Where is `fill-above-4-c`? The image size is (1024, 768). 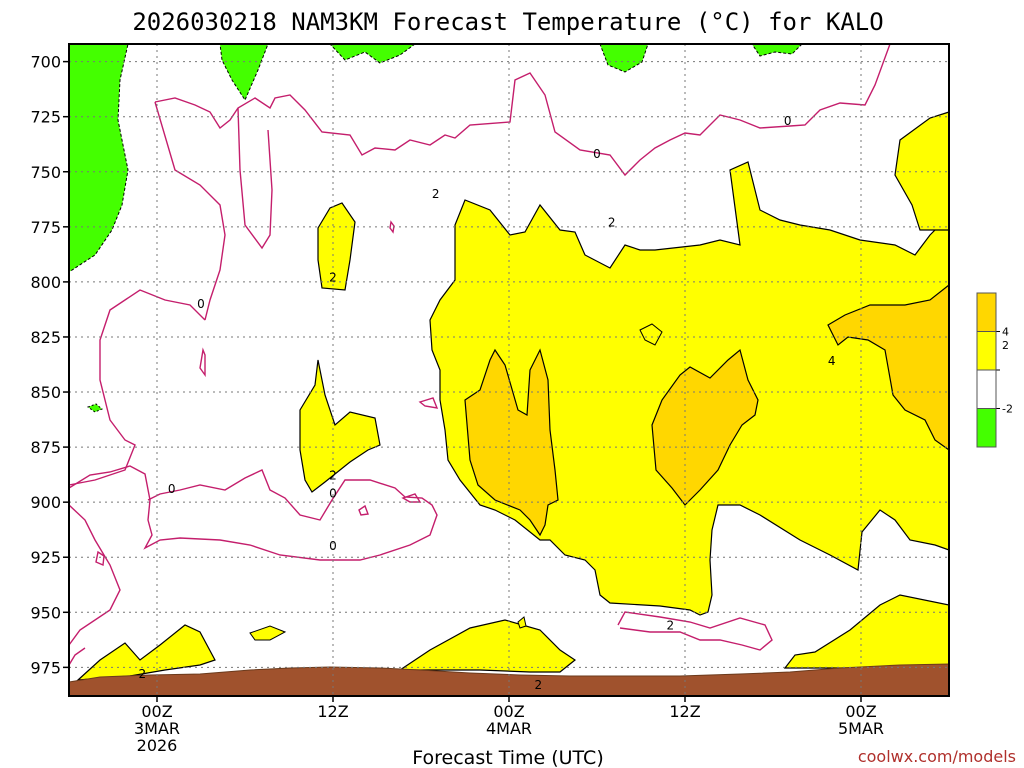
fill-above-4-c is located at coordinates (888, 367).